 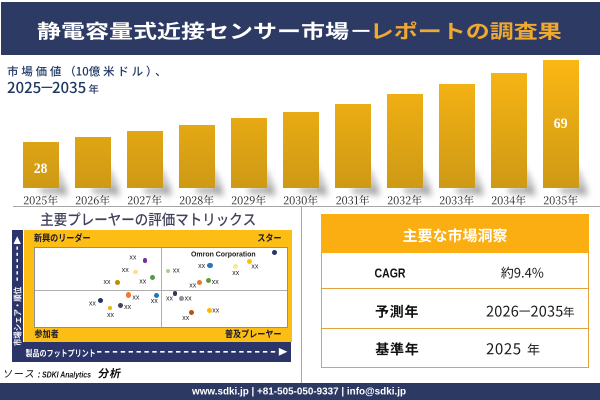 What do you see at coordinates (390, 273) in the screenshot?
I see `svg-text: CAGR` at bounding box center [390, 273].